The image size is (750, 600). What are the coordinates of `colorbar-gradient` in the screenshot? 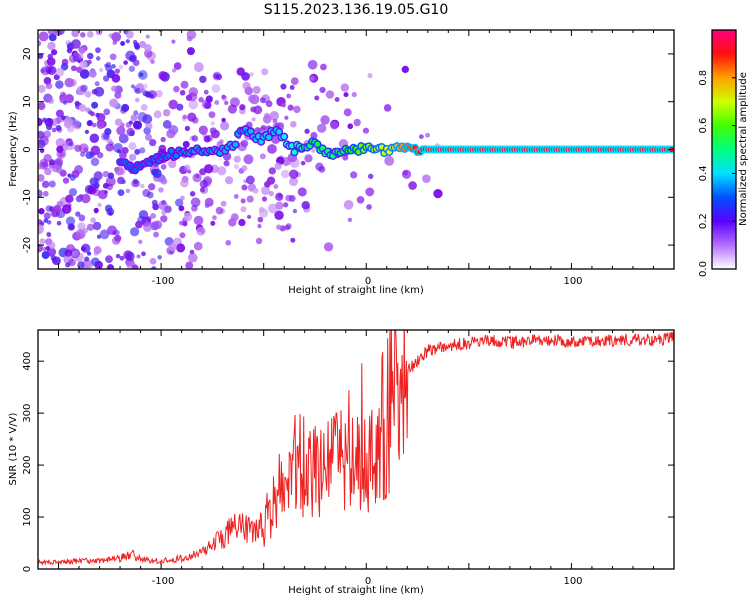 It's located at (724, 149).